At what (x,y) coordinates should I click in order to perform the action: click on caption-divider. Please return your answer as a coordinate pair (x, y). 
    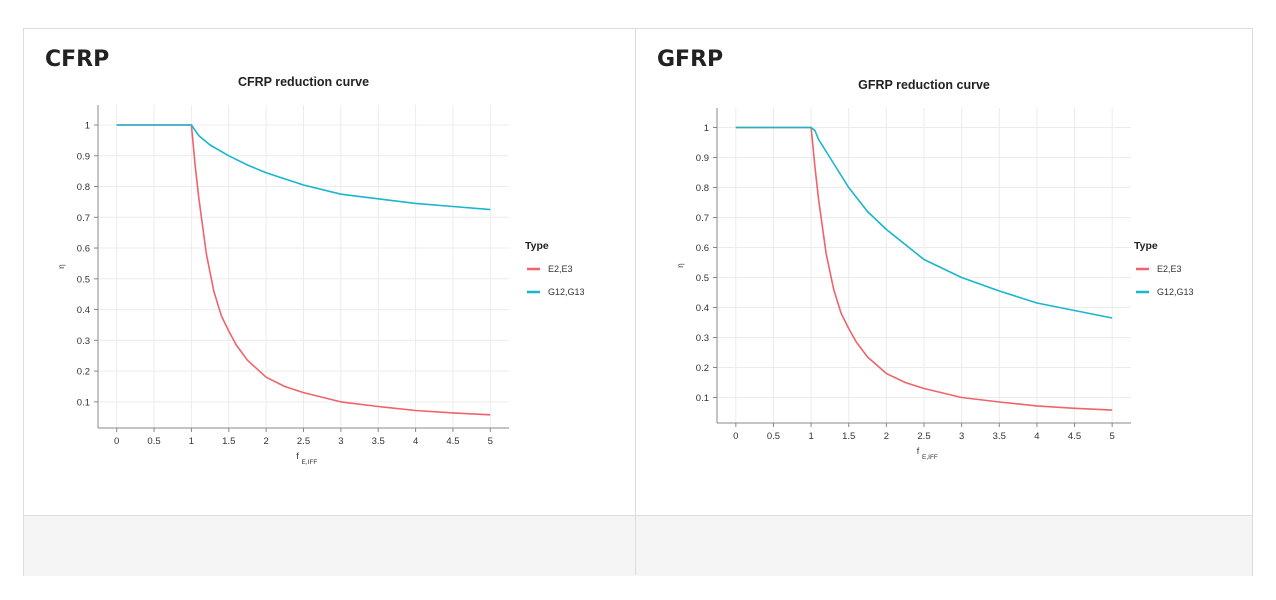
    Looking at the image, I should click on (635, 545).